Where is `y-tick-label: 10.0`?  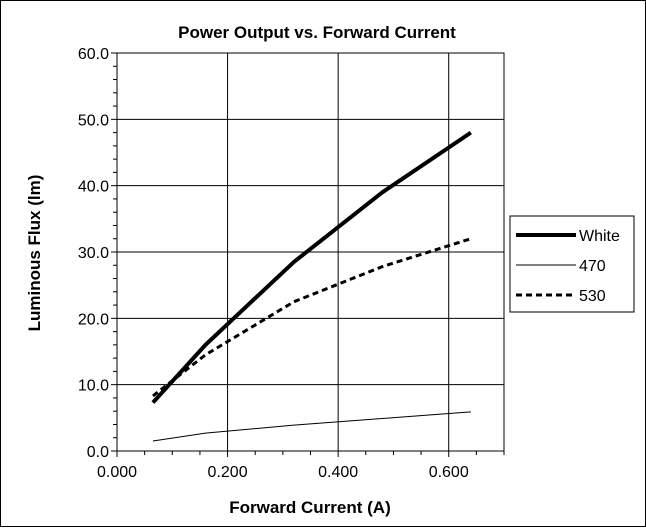 y-tick-label: 10.0 is located at coordinates (93, 386).